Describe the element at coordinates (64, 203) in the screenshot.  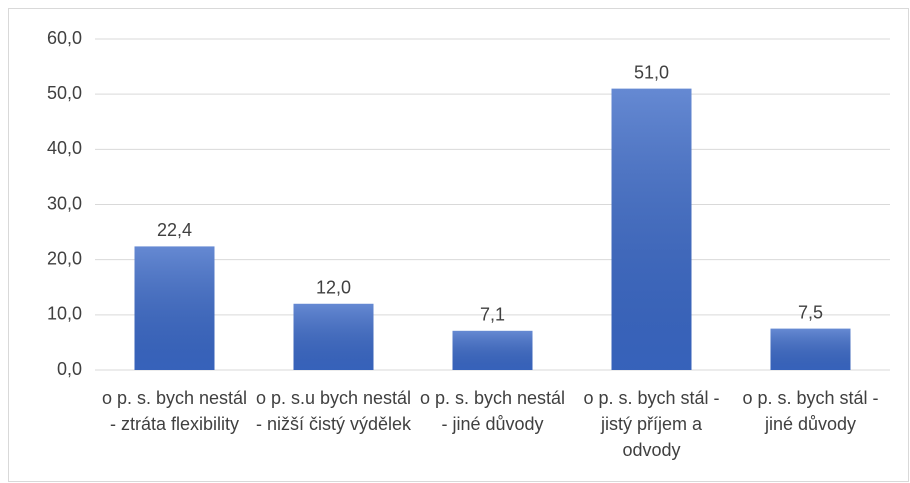
I see `y-tick-label: 30,0` at that location.